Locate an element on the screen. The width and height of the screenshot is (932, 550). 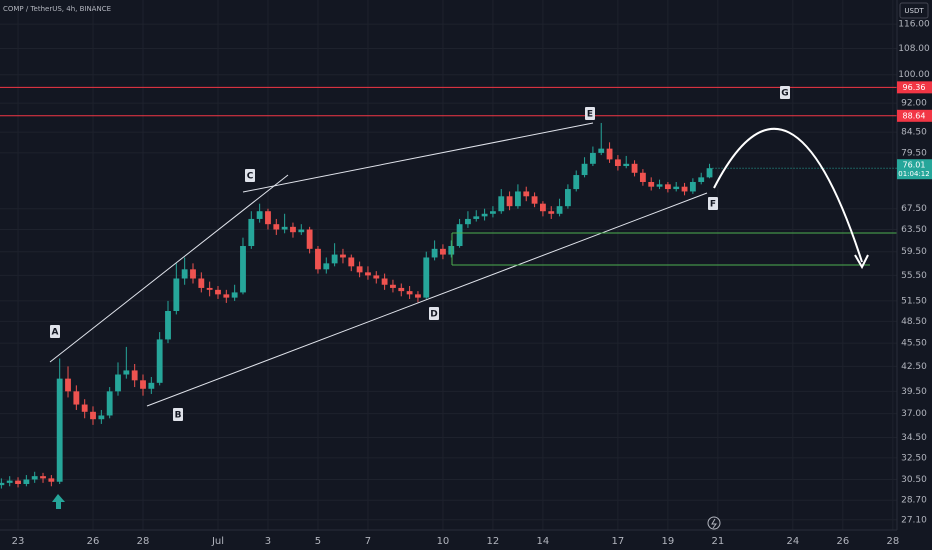
x-tick-label: 28 is located at coordinates (143, 541).